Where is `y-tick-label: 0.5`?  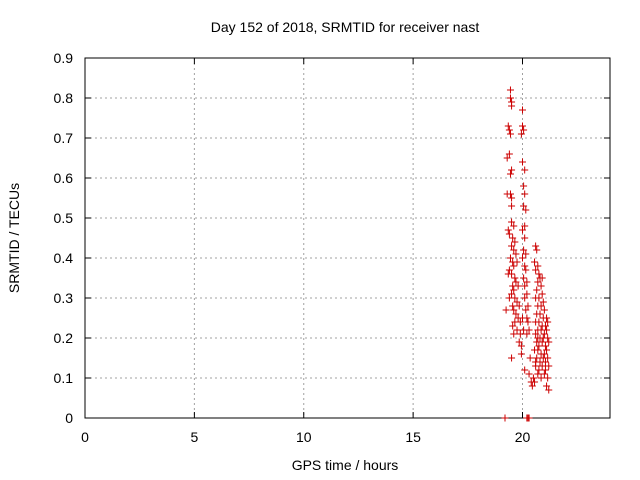
y-tick-label: 0.5 is located at coordinates (64, 218).